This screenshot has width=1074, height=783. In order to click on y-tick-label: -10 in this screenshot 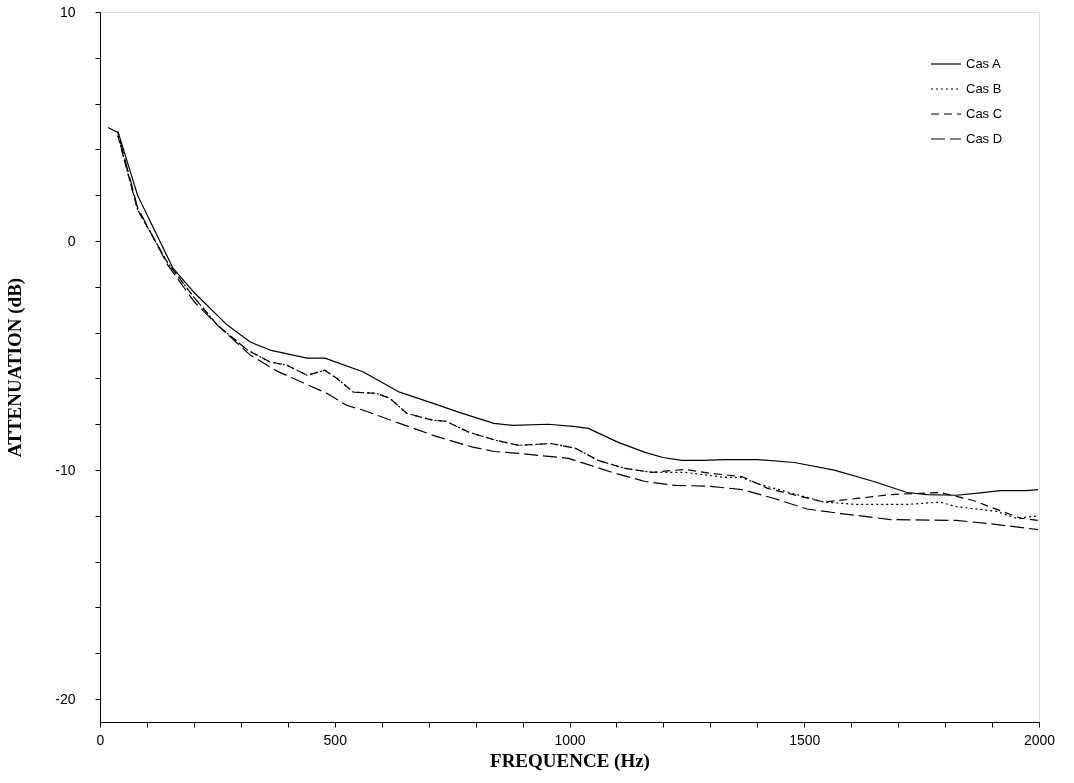, I will do `click(65, 469)`.